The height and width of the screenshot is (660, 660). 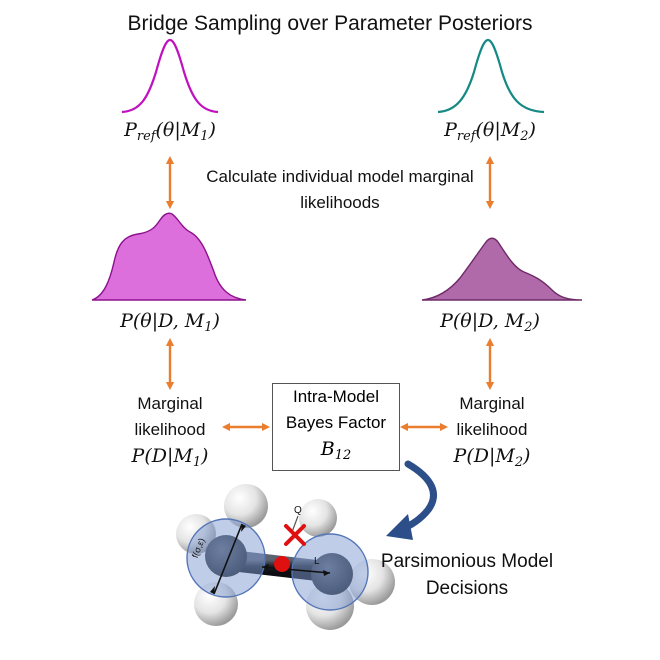 I want to click on ref-label-left: Pref(θ|M1), so click(x=170, y=132).